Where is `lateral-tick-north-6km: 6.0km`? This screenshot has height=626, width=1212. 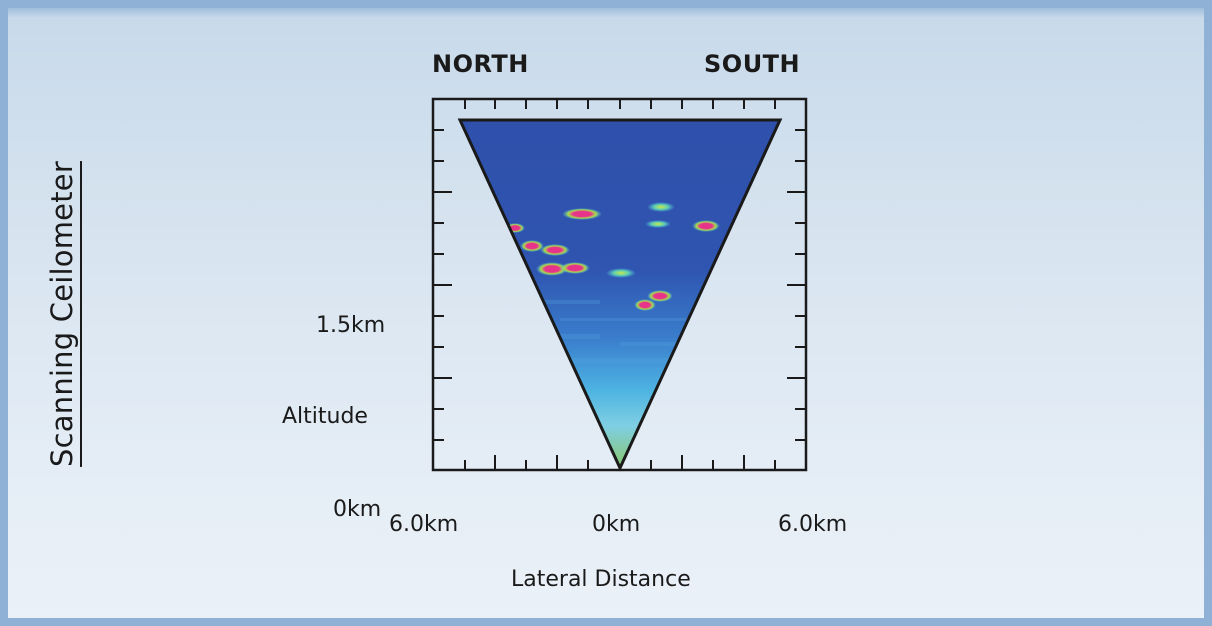
lateral-tick-north-6km: 6.0km is located at coordinates (424, 524).